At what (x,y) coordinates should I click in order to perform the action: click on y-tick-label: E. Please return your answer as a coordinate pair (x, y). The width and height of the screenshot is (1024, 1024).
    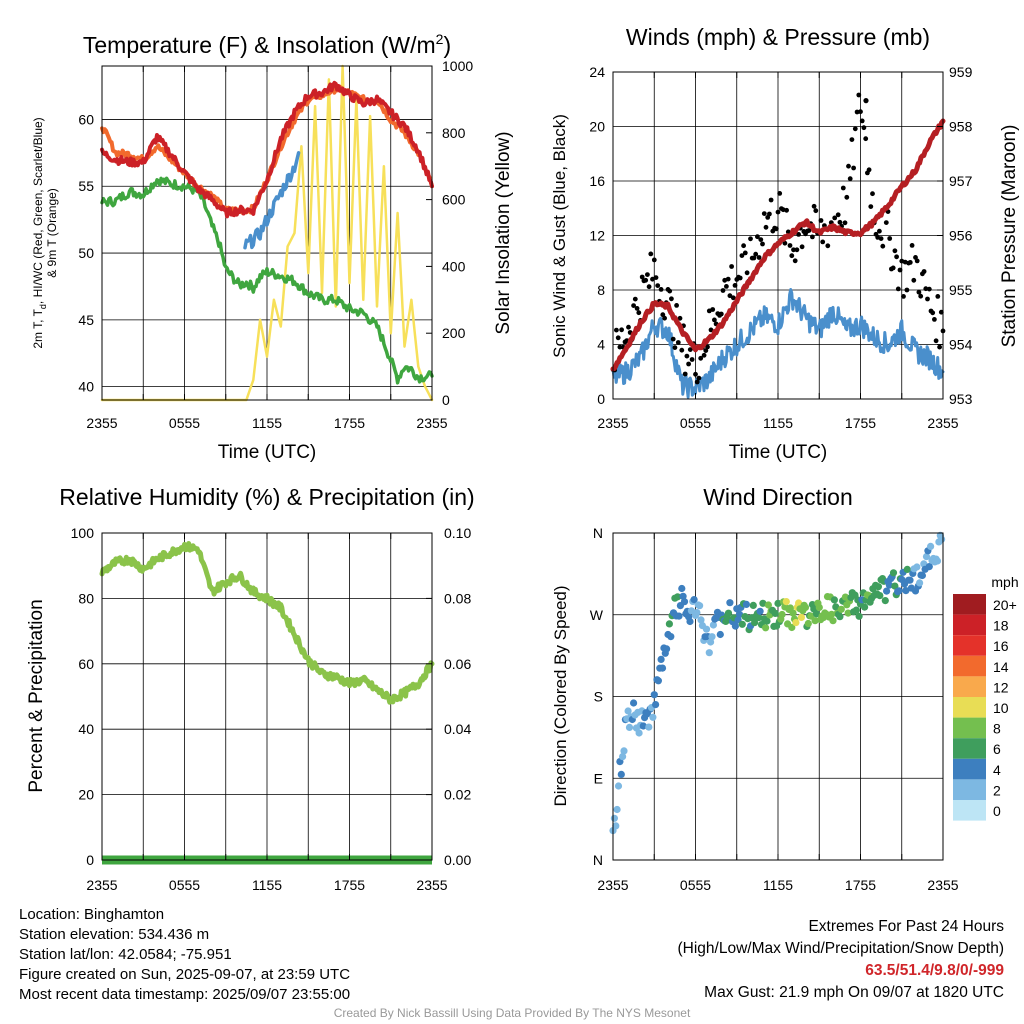
    Looking at the image, I should click on (598, 778).